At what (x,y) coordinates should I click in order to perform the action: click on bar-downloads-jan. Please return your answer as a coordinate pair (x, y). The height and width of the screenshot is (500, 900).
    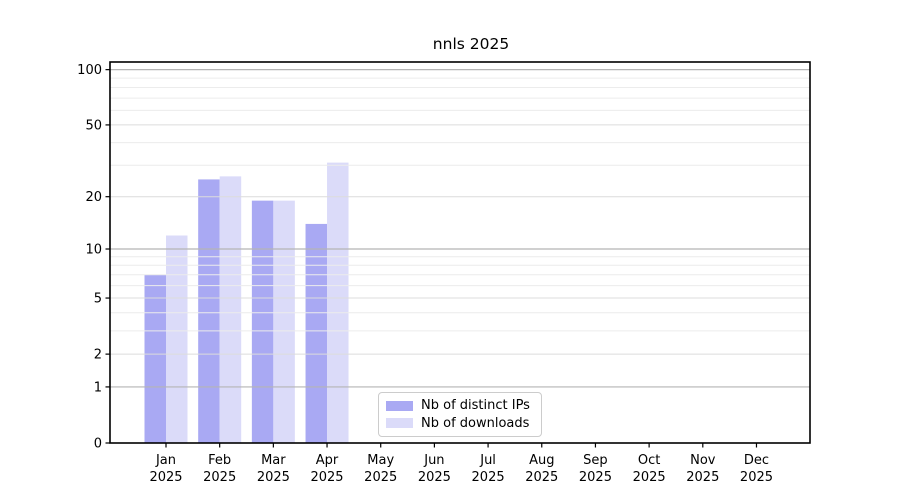
    Looking at the image, I should click on (177, 339).